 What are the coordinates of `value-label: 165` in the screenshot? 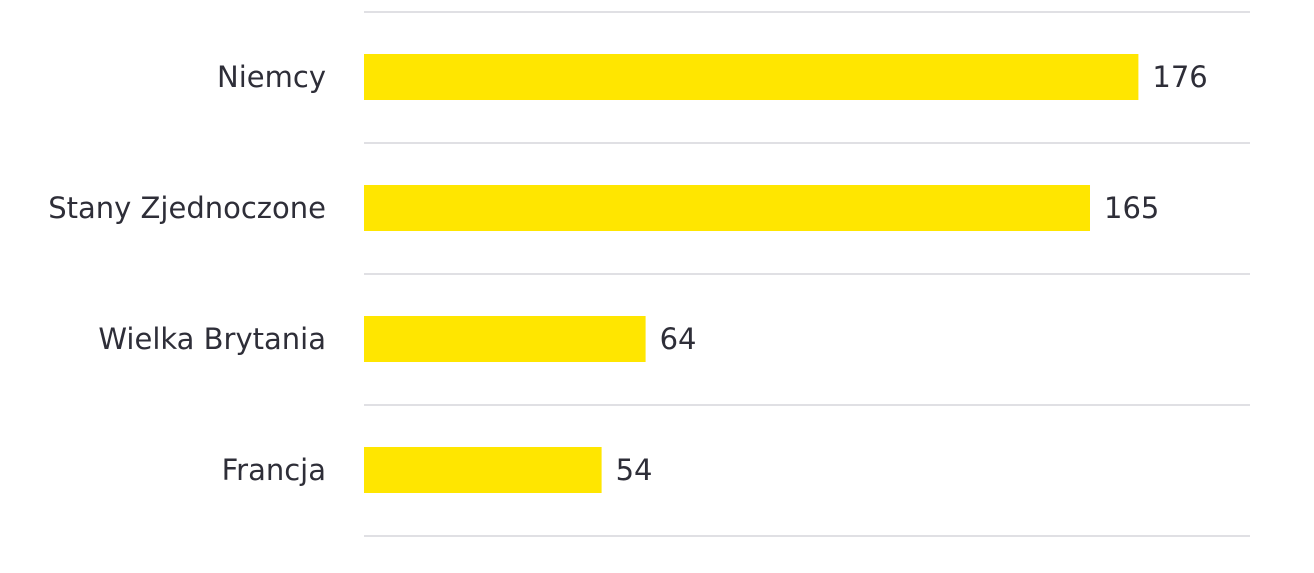 It's located at (1131, 208).